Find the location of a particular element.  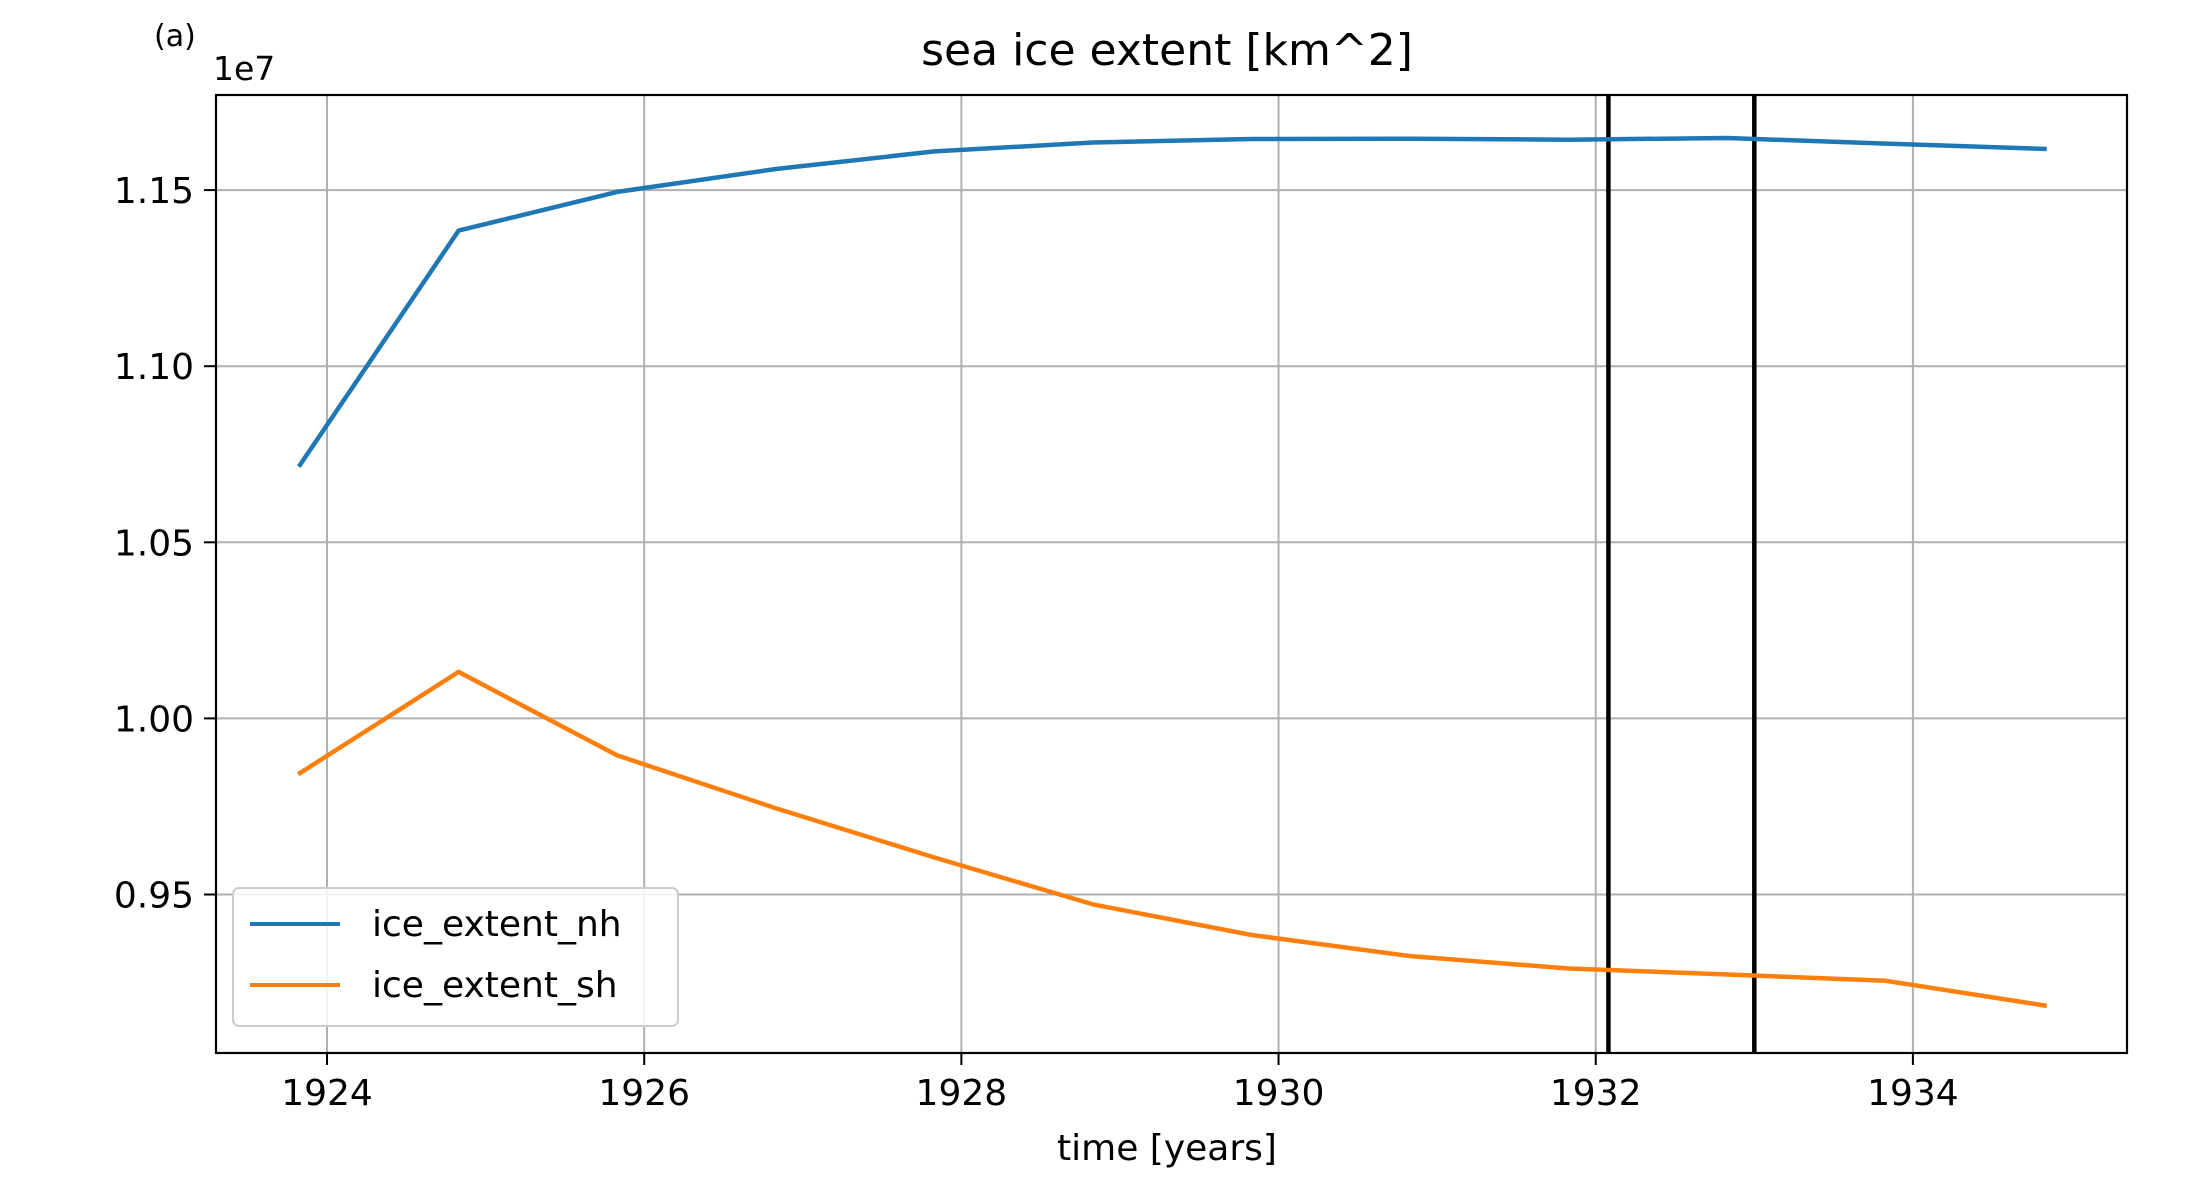

panel-label: (a) is located at coordinates (175, 36).